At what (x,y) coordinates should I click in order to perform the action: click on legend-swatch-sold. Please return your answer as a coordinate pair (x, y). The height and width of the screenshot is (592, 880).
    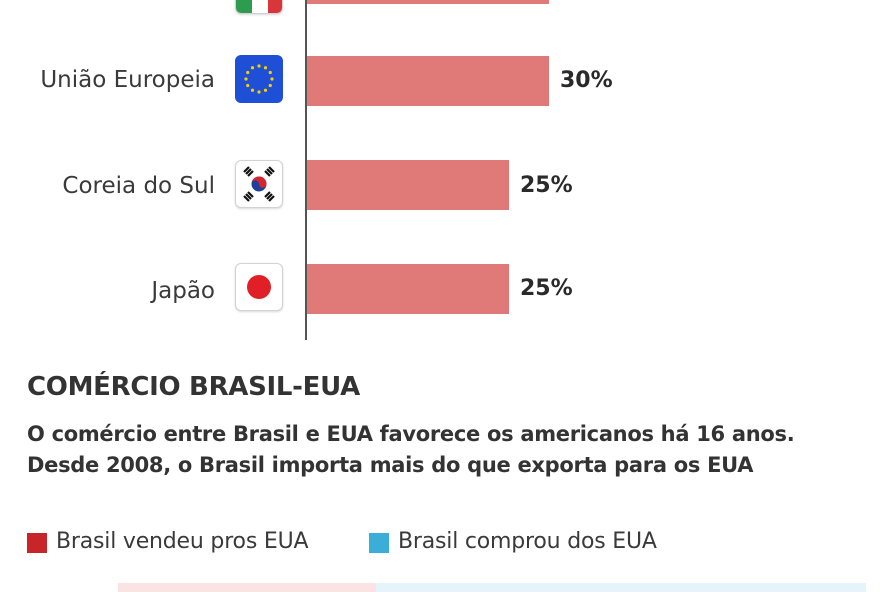
    Looking at the image, I should click on (37, 543).